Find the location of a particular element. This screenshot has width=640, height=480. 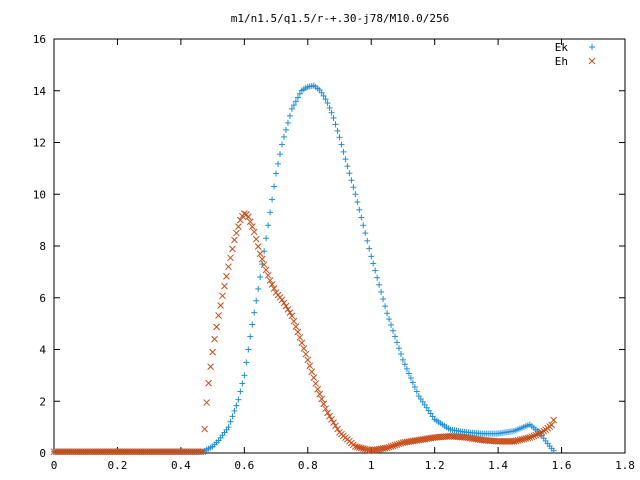

chart-title: m1/n1.5/q1.5/r-+.30-j78/M10.0/256 is located at coordinates (340, 18).